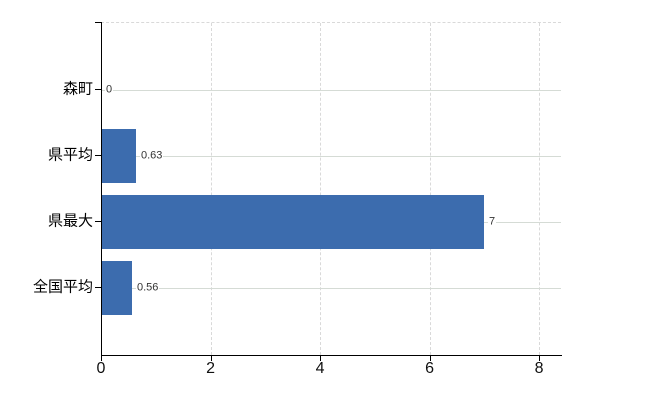 The width and height of the screenshot is (650, 400). I want to click on x-tick-label: 0, so click(101, 368).